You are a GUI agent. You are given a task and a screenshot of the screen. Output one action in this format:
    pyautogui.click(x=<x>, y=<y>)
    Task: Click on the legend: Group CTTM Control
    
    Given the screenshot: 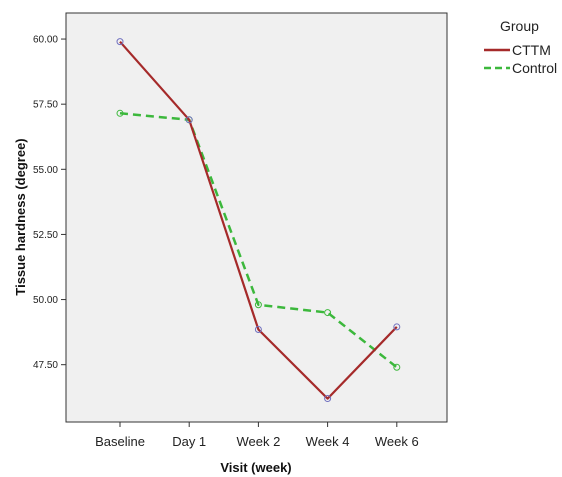 What is the action you would take?
    pyautogui.click(x=520, y=47)
    